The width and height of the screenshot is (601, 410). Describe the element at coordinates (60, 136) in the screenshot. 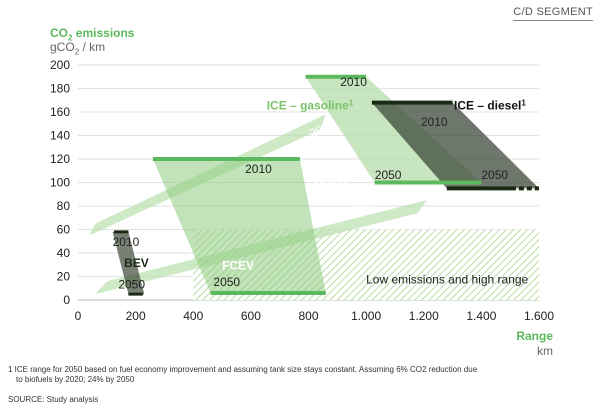

I see `y-tick-label: 140` at that location.